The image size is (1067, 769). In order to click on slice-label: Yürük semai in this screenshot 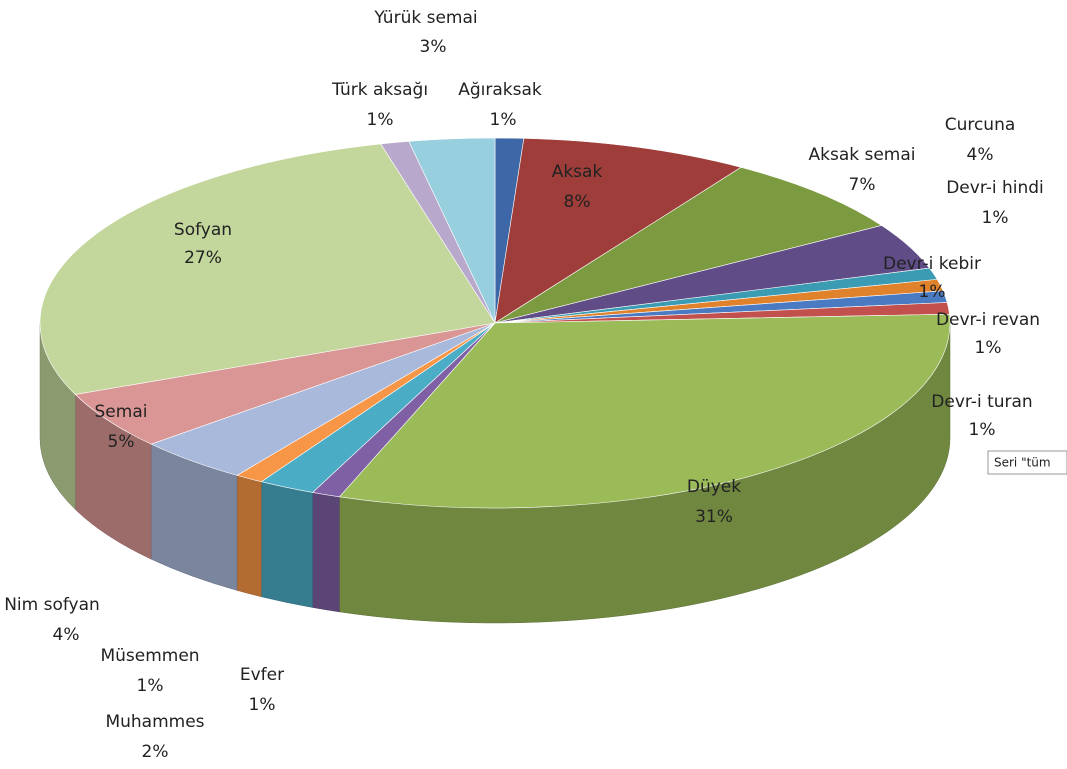, I will do `click(425, 18)`.